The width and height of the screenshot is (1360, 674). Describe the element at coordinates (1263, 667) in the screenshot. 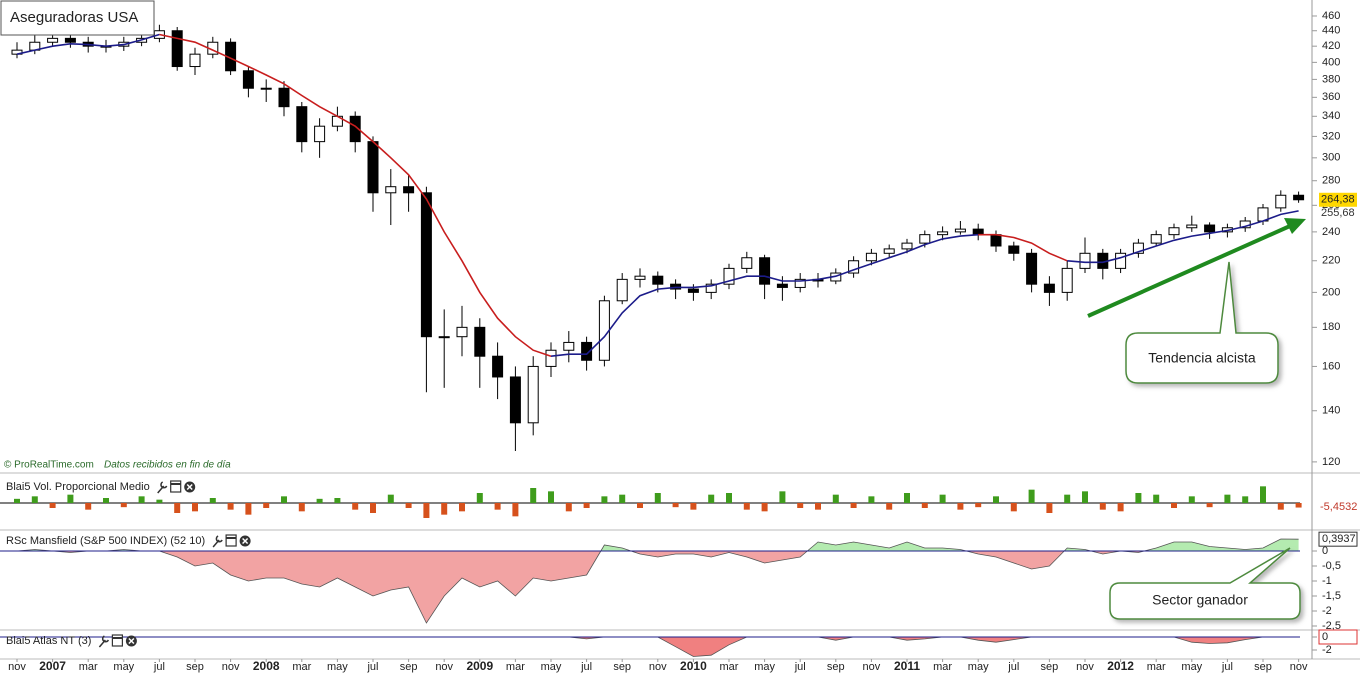

I see `x-tick-label: sep` at that location.